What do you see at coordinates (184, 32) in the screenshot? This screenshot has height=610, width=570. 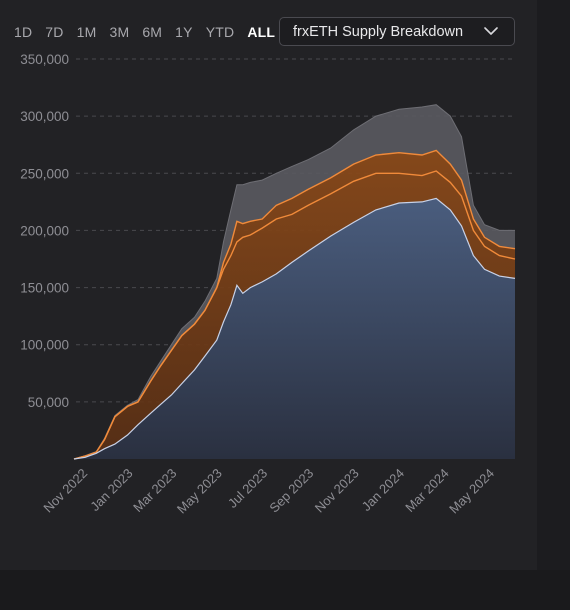 I see `range-button-1y: 1Y` at bounding box center [184, 32].